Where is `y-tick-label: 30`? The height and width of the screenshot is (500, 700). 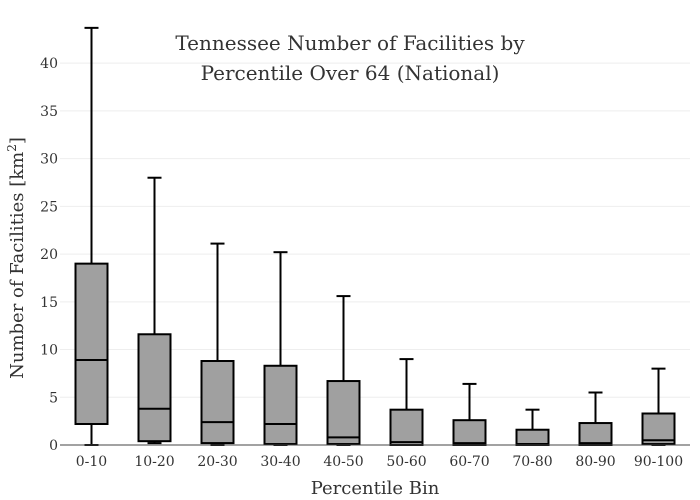
y-tick-label: 30 is located at coordinates (49, 160).